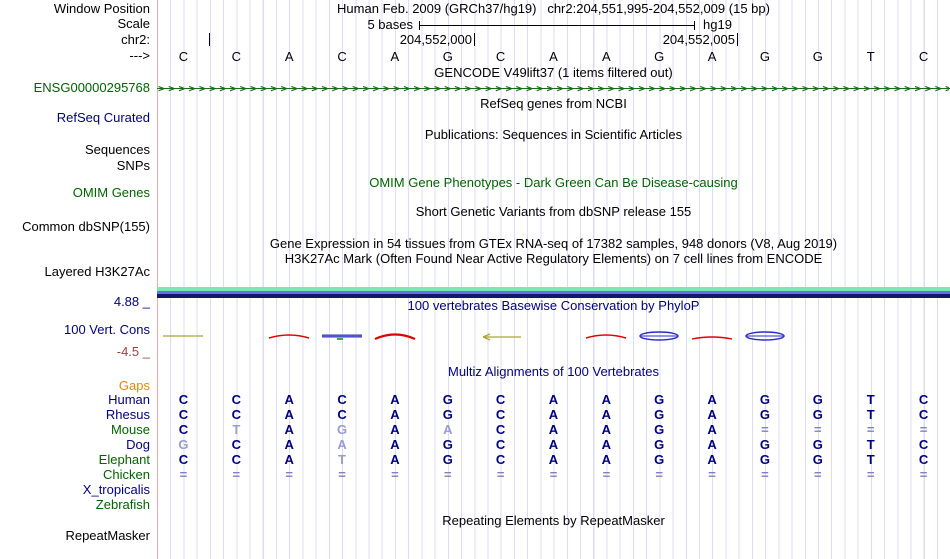 The width and height of the screenshot is (950, 559). I want to click on conservation-glyph-red-arc-big, so click(395, 336).